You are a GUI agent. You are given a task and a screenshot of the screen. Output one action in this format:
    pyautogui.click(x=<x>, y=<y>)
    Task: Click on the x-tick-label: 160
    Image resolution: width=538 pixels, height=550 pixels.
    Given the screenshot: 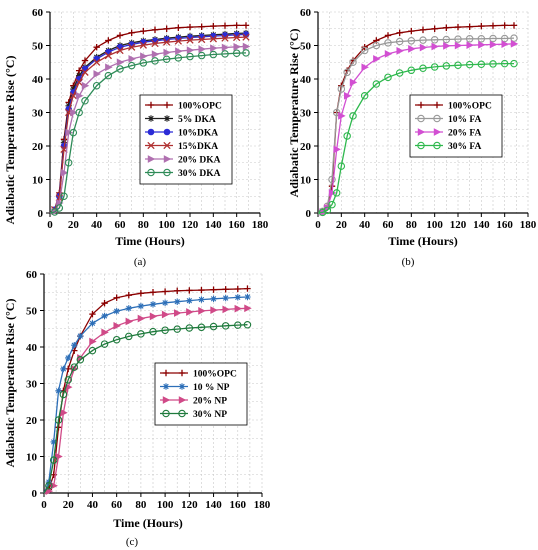 What is the action you would take?
    pyautogui.click(x=238, y=505)
    